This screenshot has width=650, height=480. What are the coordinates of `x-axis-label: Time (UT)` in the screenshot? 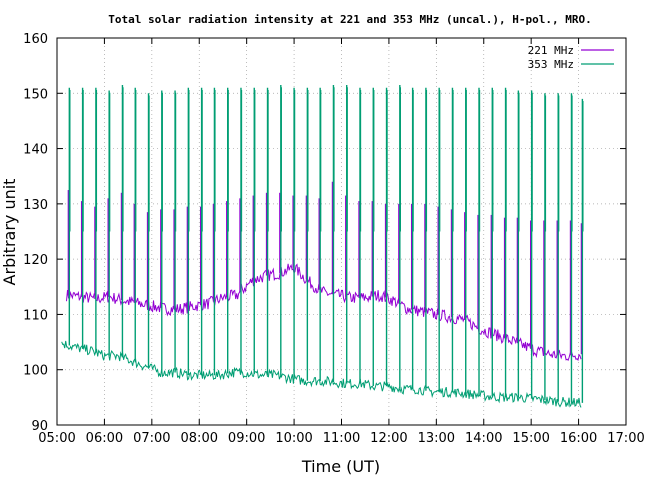 It's located at (340, 466).